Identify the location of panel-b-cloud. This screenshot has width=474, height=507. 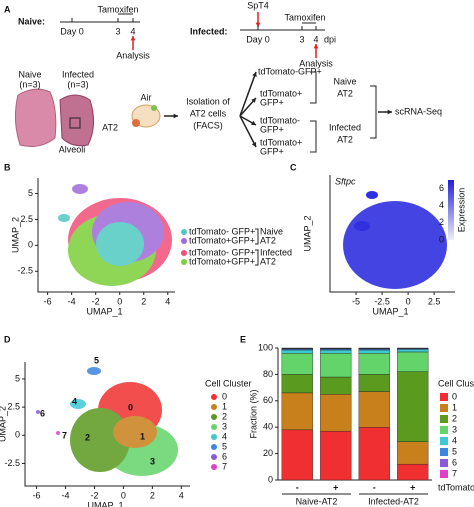
(115, 235).